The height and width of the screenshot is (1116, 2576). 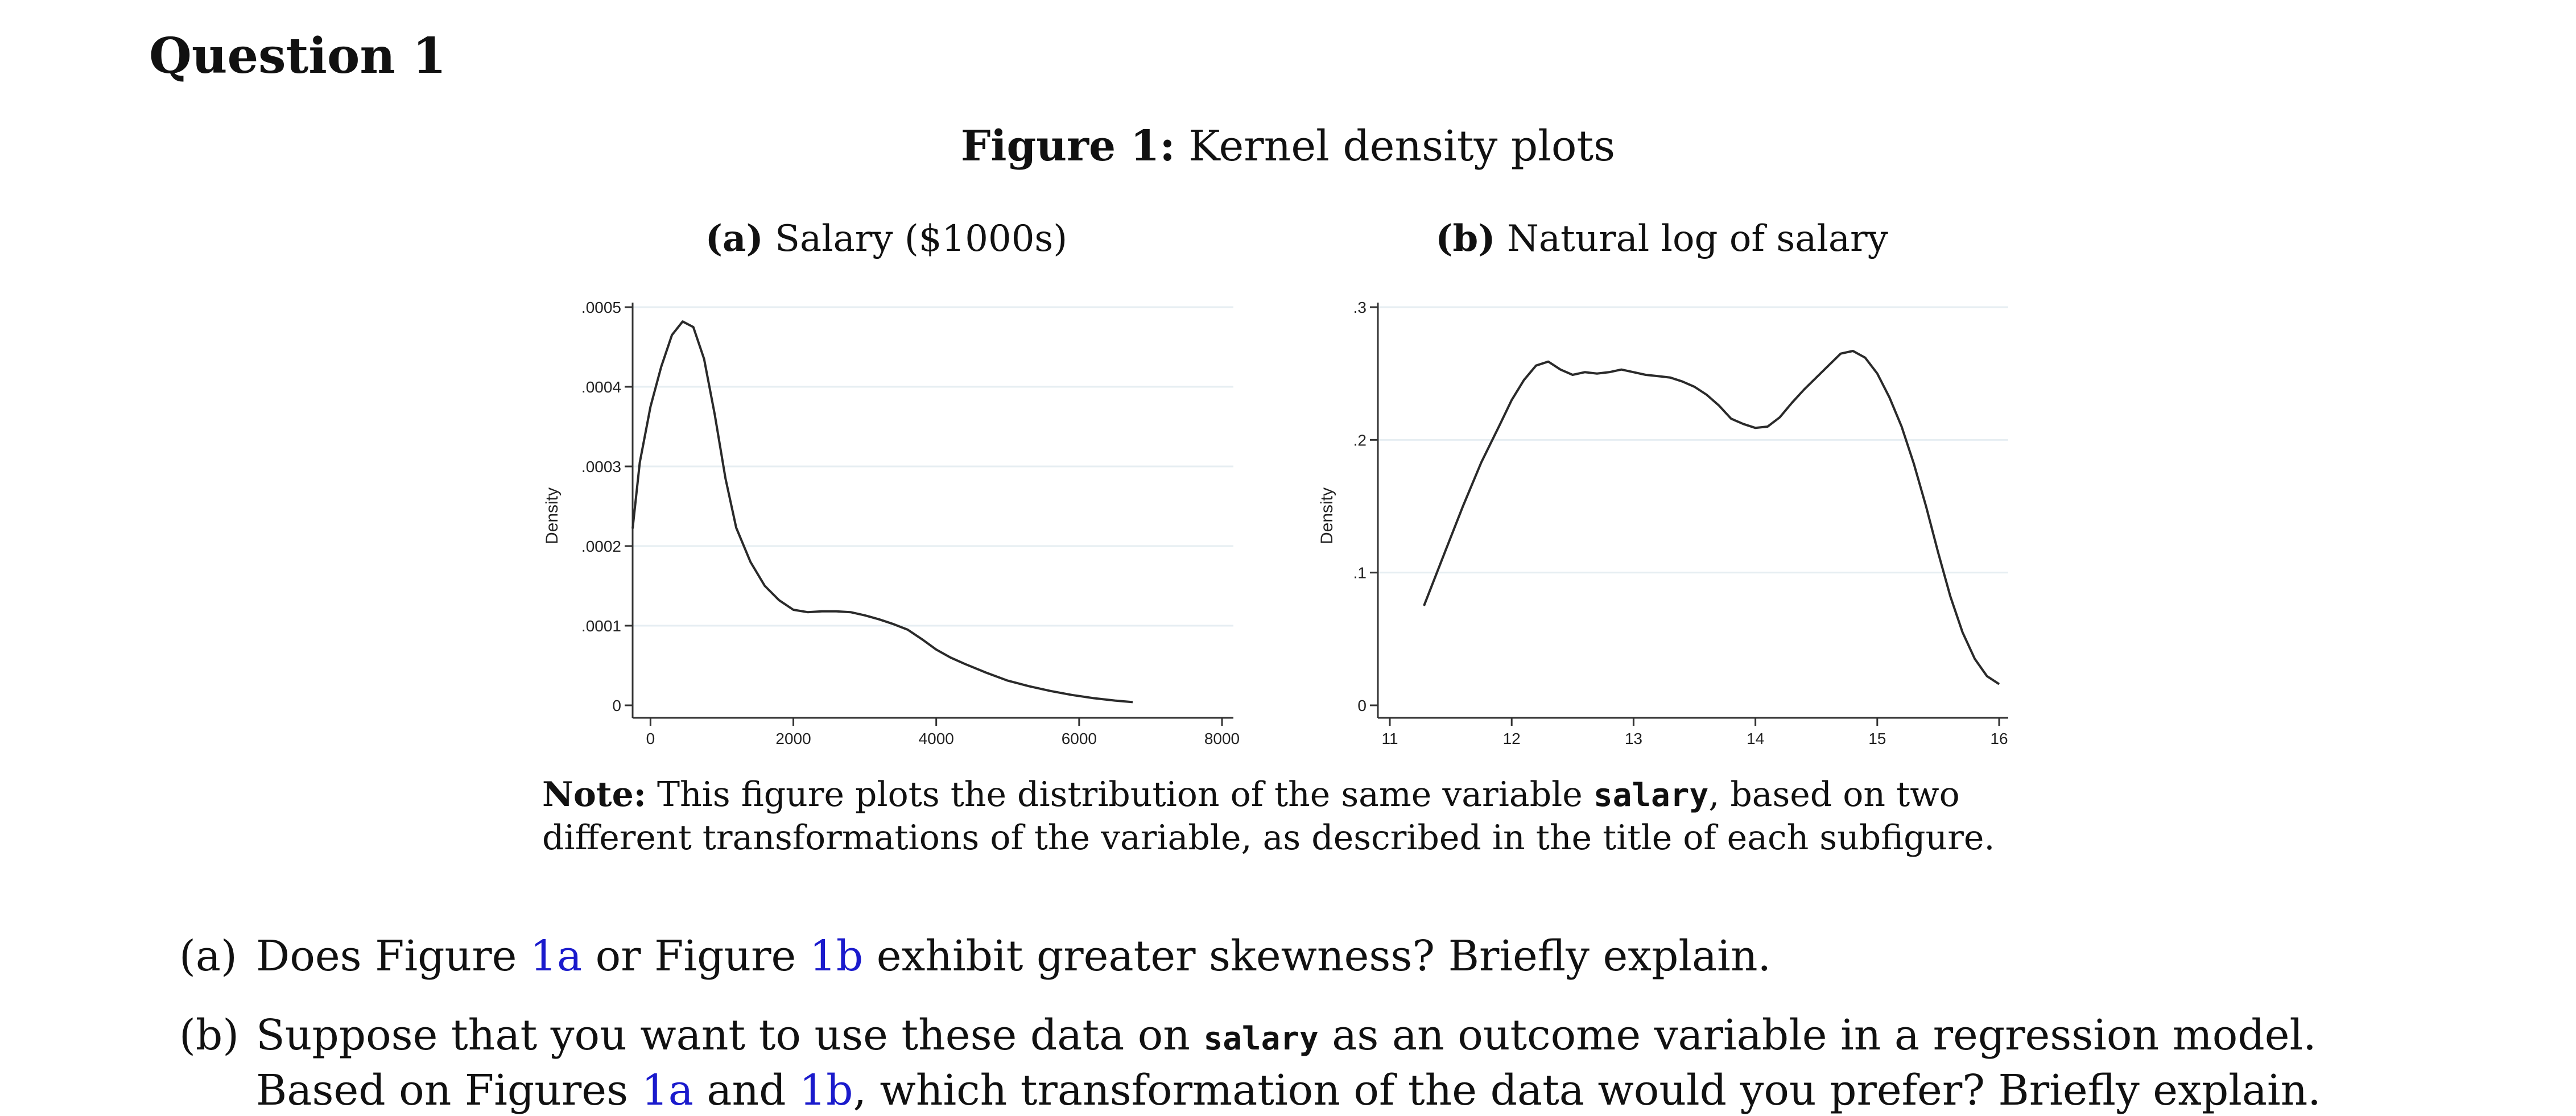 What do you see at coordinates (1068, 146) in the screenshot?
I see `figure-caption-label: Figure 1:` at bounding box center [1068, 146].